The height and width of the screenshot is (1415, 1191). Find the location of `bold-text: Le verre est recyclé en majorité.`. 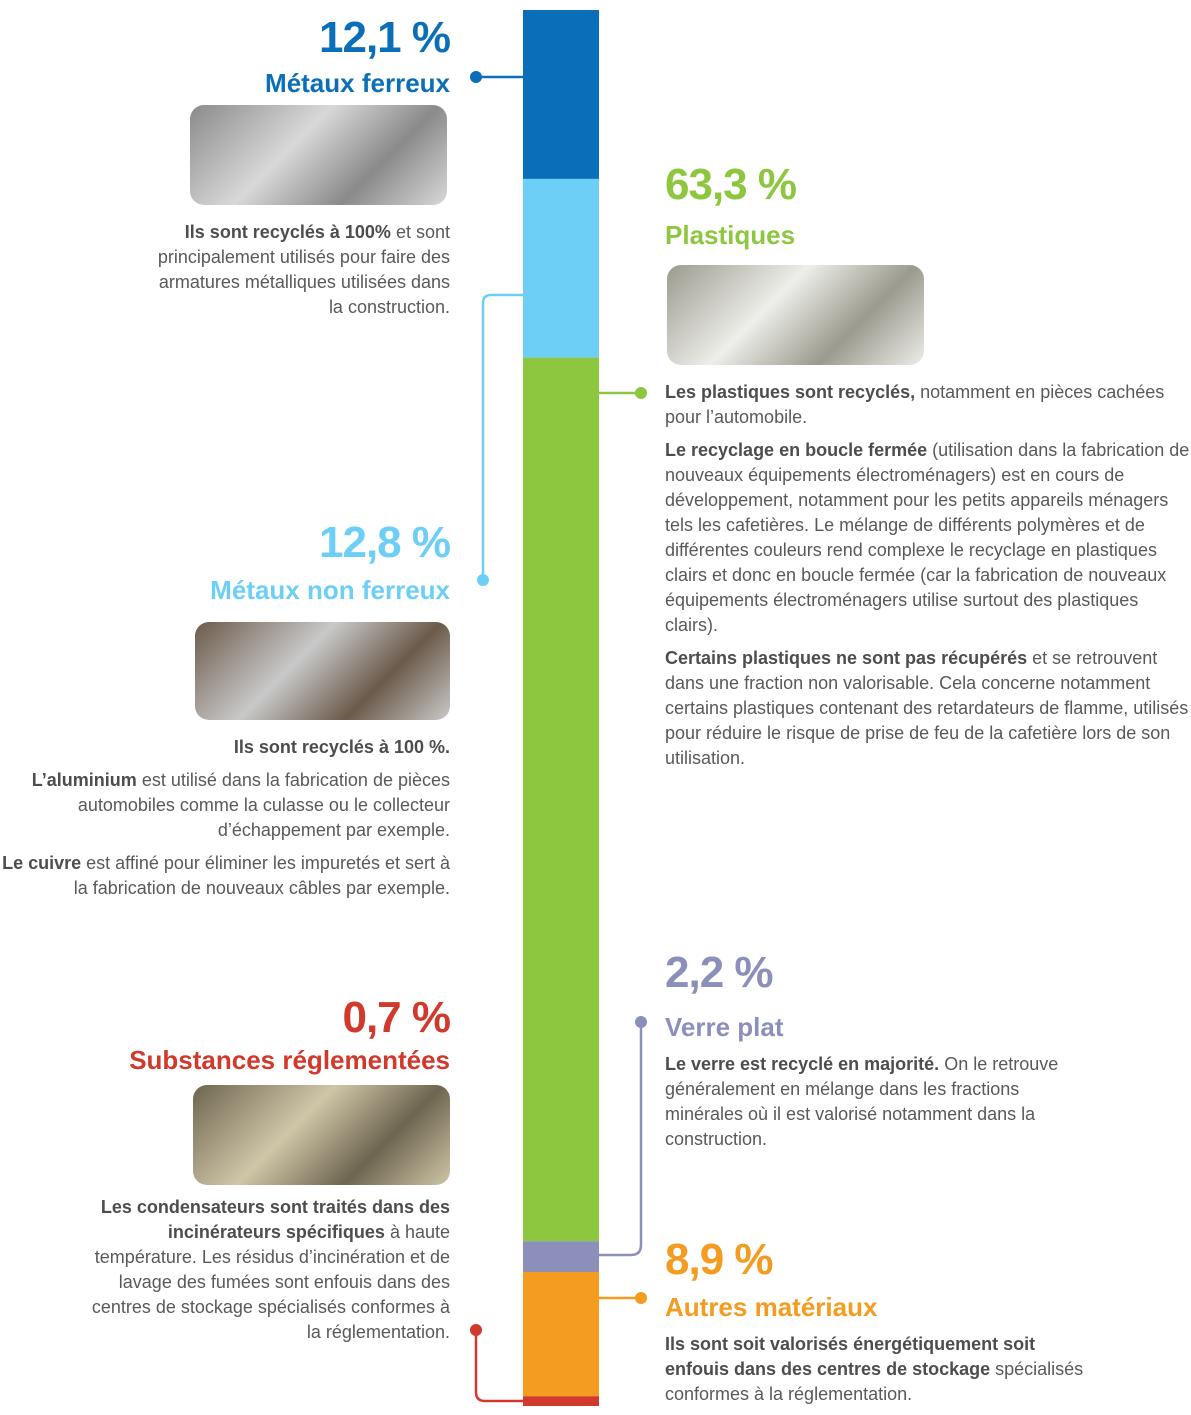

bold-text: Le verre est recyclé en majorité. is located at coordinates (802, 1064).